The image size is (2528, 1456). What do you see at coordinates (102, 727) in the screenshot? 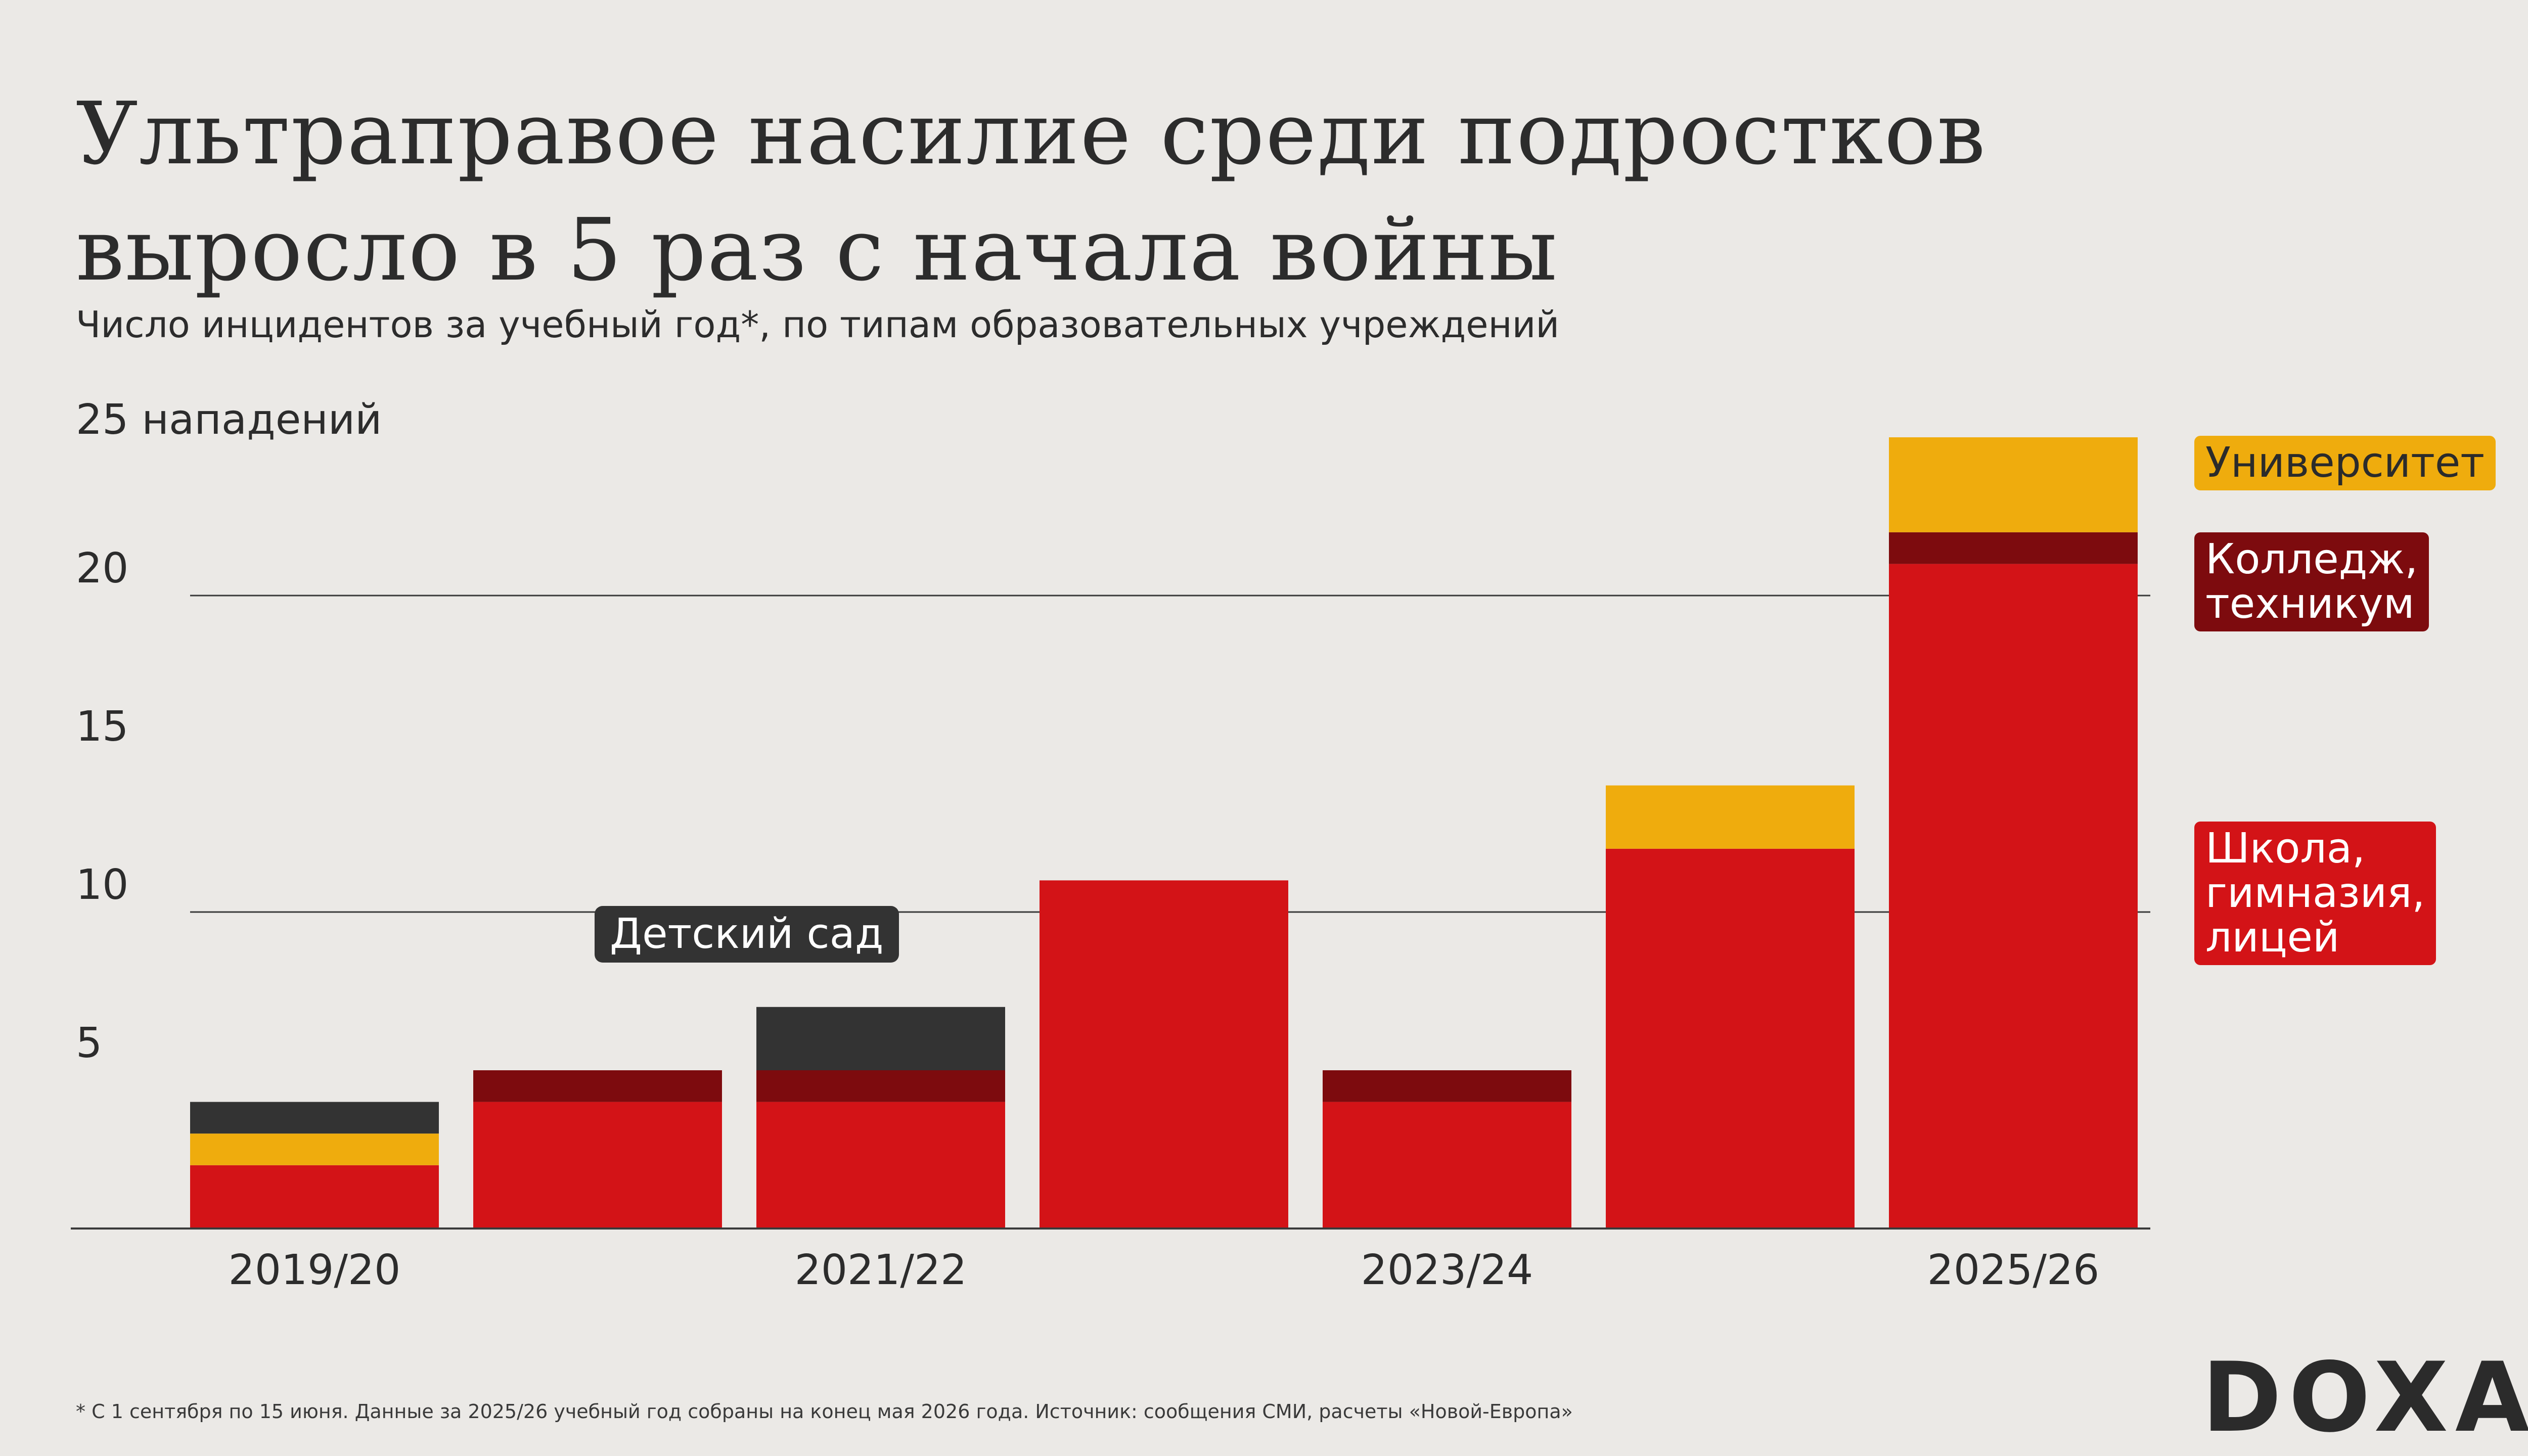
I see `y-tick-label: 15` at bounding box center [102, 727].